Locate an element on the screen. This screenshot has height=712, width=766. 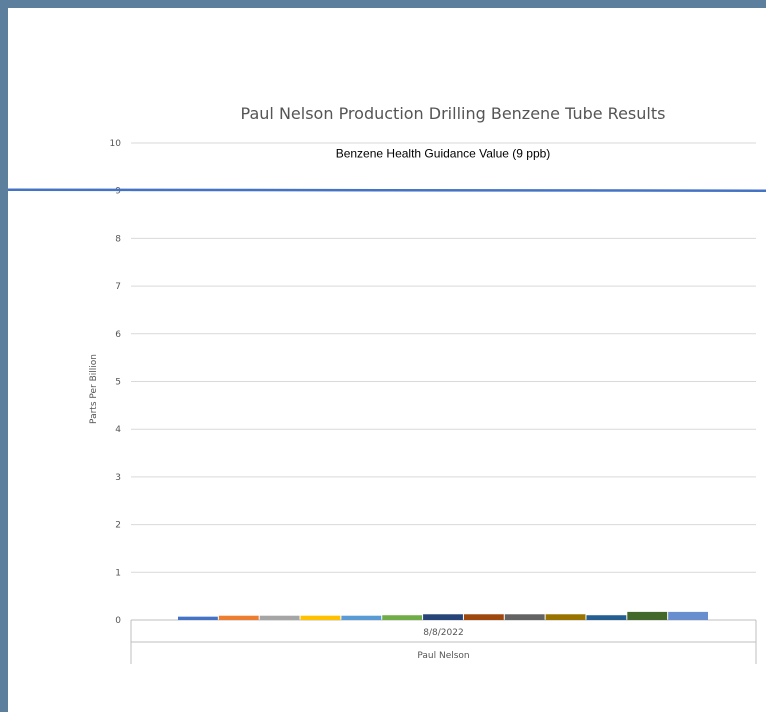
y-tick-label: 6 is located at coordinates (118, 335).